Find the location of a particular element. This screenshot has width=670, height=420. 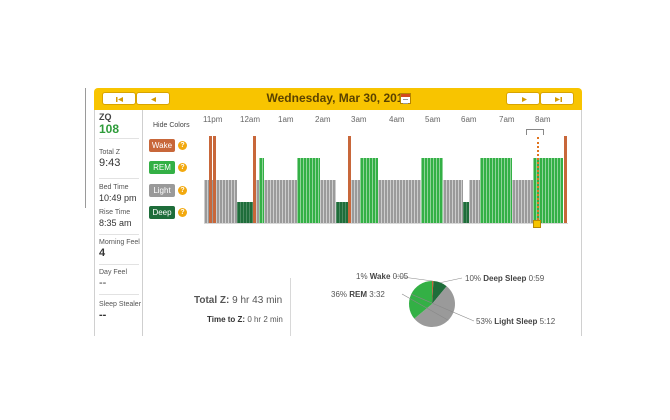

zq-stat: ZQ 108 is located at coordinates (121, 124).